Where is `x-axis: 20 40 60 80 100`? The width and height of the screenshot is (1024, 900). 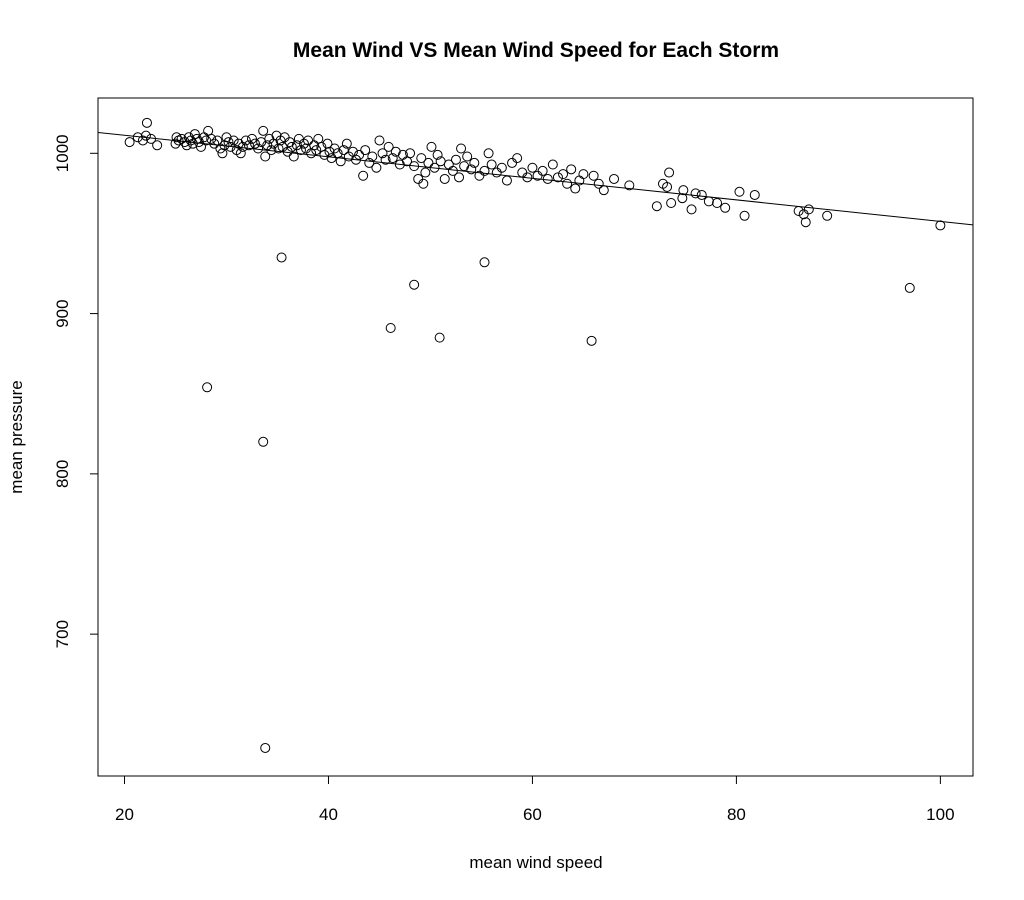 x-axis: 20 40 60 80 100 is located at coordinates (535, 800).